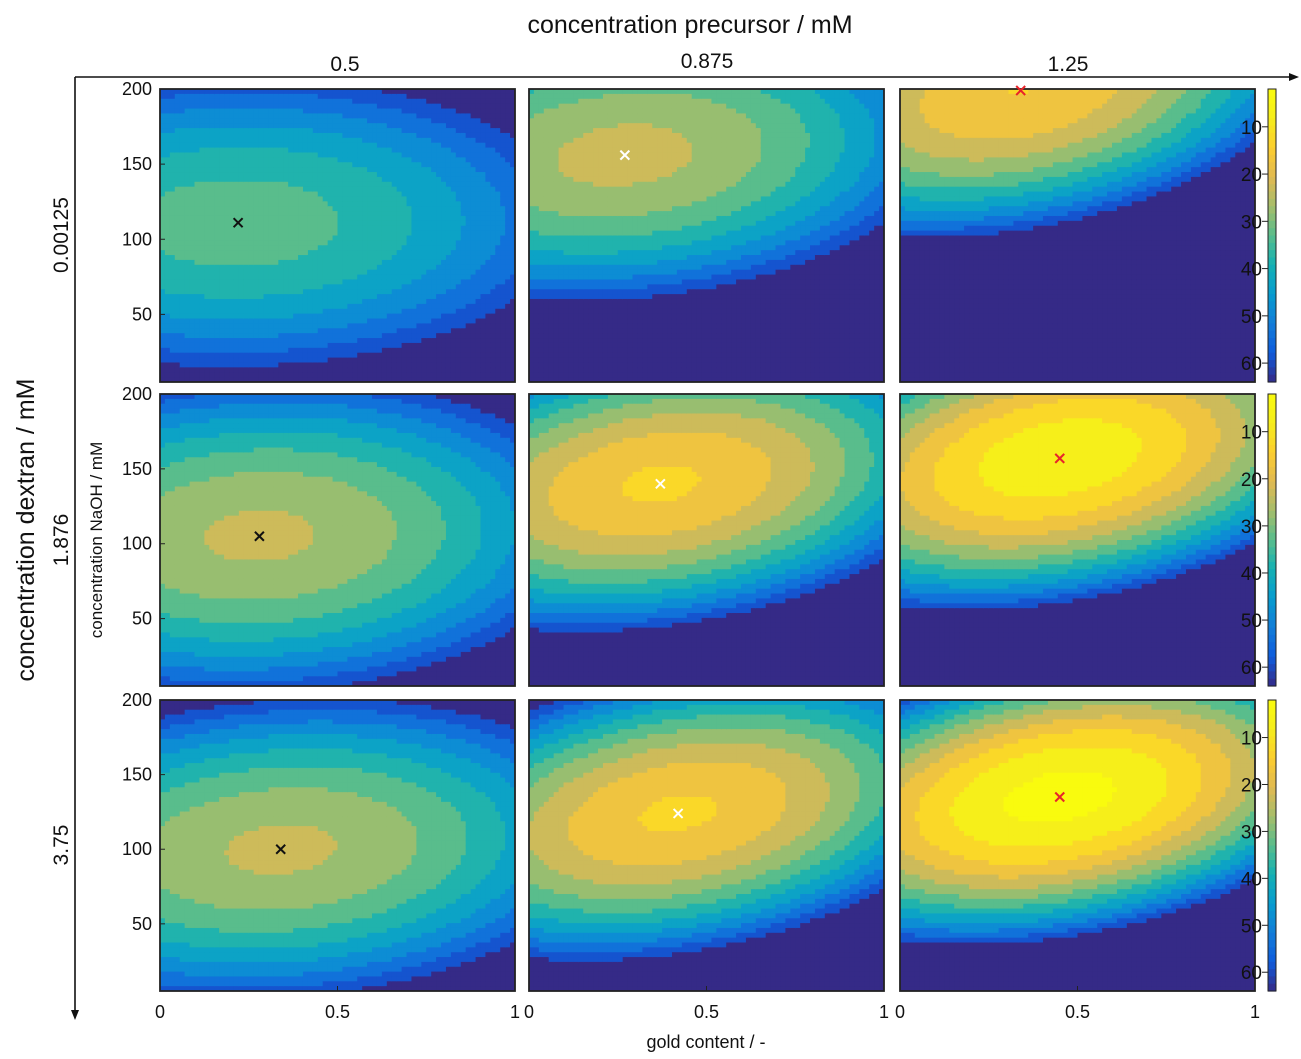 This screenshot has width=1301, height=1059. I want to click on column-label: 1.25, so click(1068, 64).